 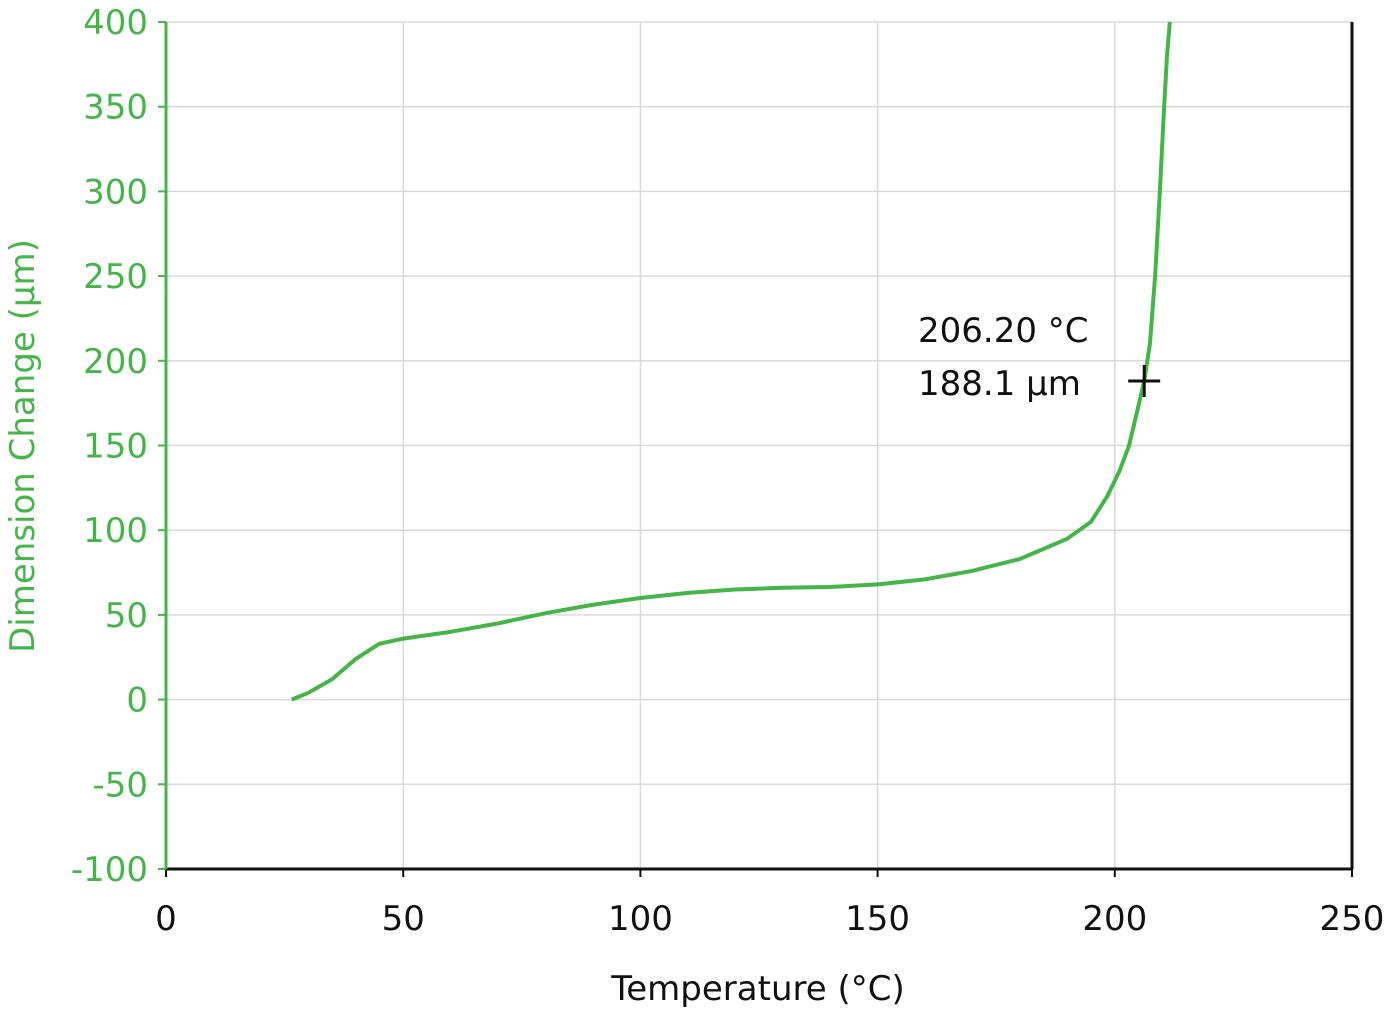 What do you see at coordinates (126, 616) in the screenshot?
I see `y-tick-label: 50` at bounding box center [126, 616].